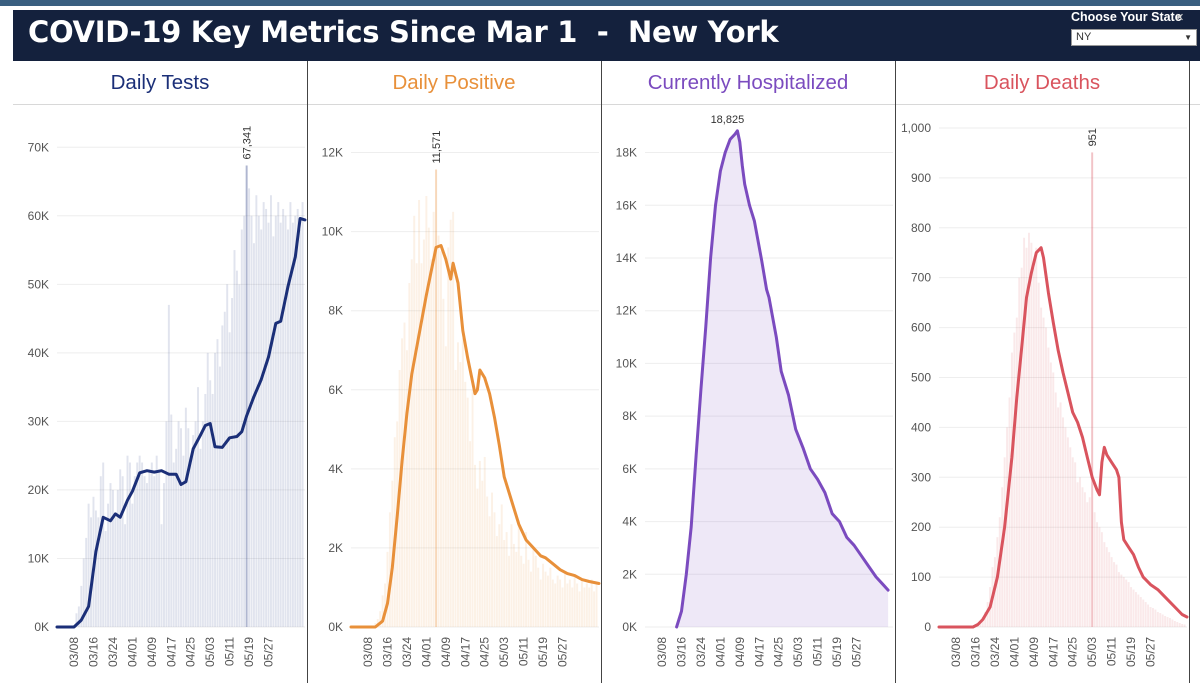 This screenshot has height=683, width=1200. Describe the element at coordinates (1180, 18) in the screenshot. I see `close-icon: ✕` at that location.